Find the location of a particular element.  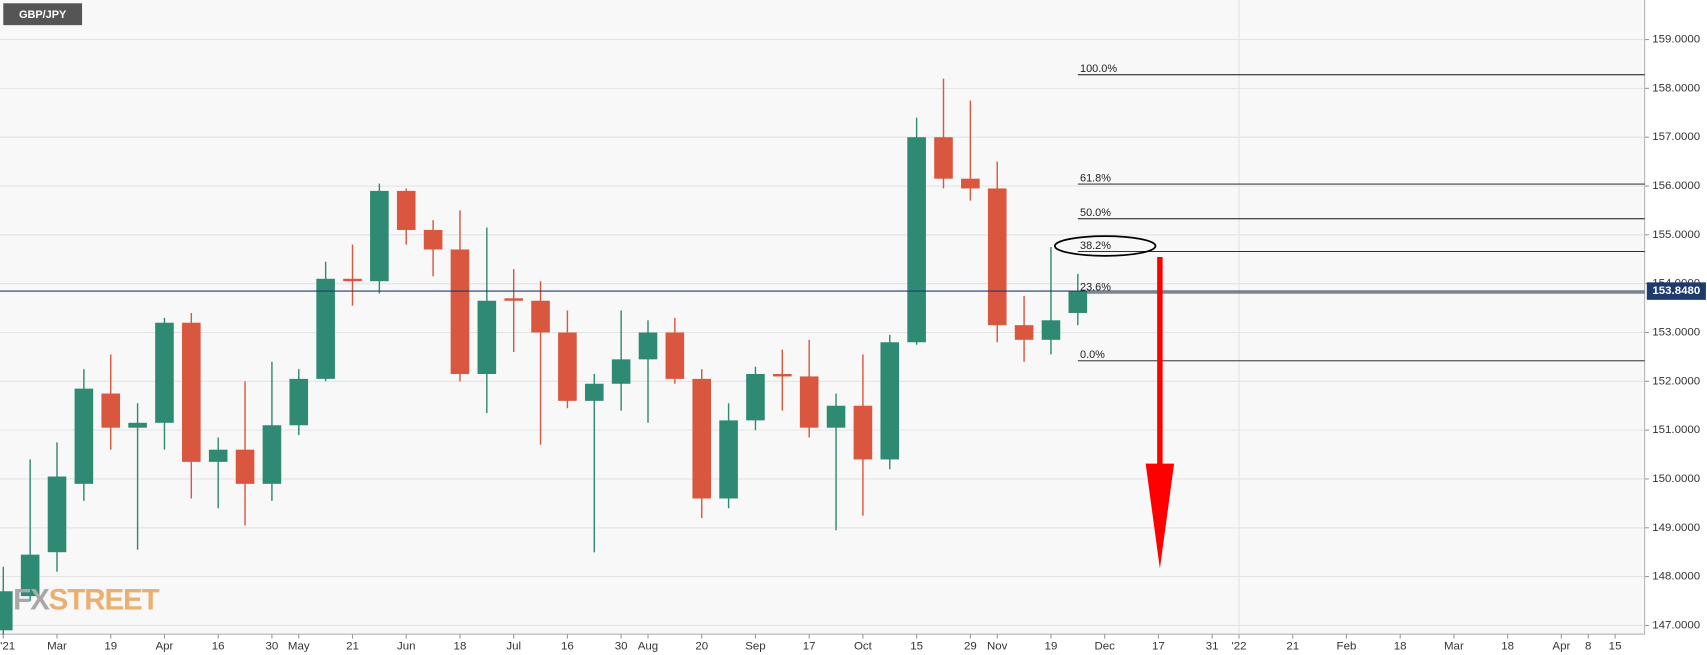

x-tick-label: Nov is located at coordinates (997, 646).